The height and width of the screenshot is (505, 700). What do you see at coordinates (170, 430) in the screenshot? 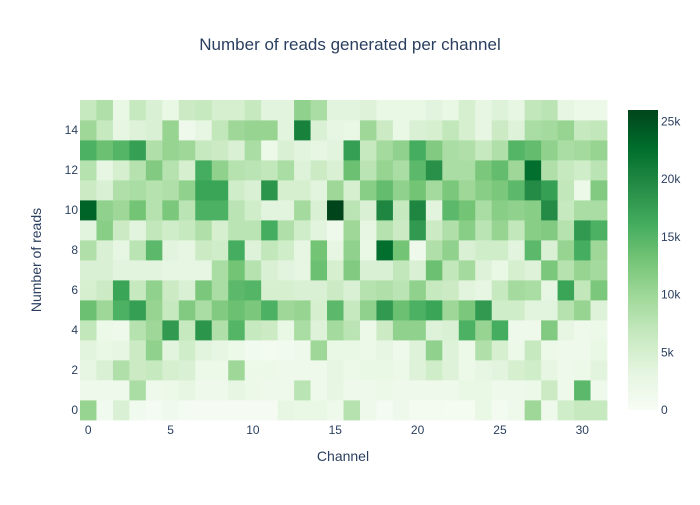
I see `x-tick-label: 5` at bounding box center [170, 430].